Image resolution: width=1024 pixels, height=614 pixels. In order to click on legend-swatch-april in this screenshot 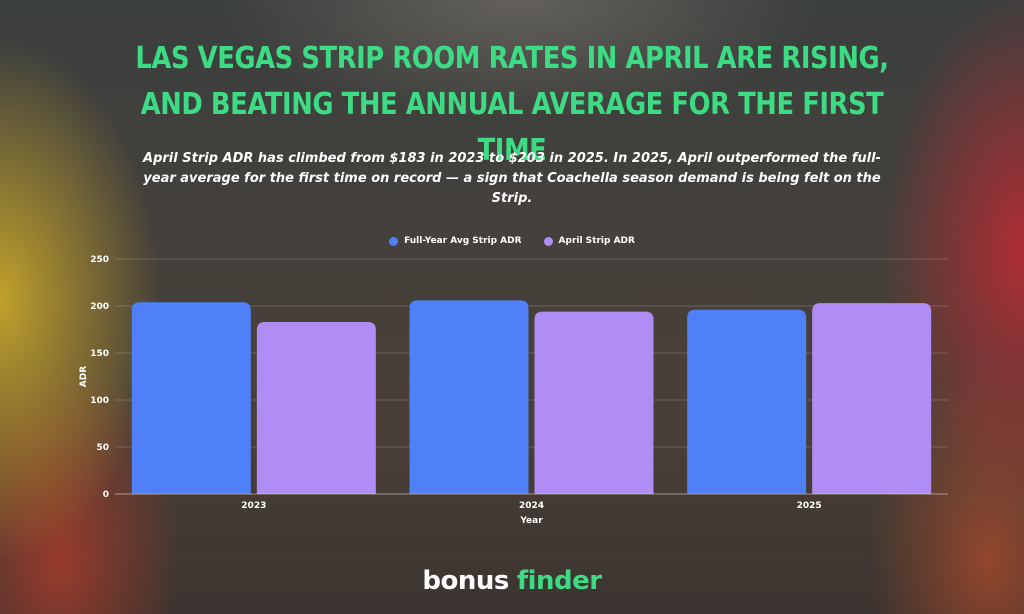, I will do `click(548, 241)`.